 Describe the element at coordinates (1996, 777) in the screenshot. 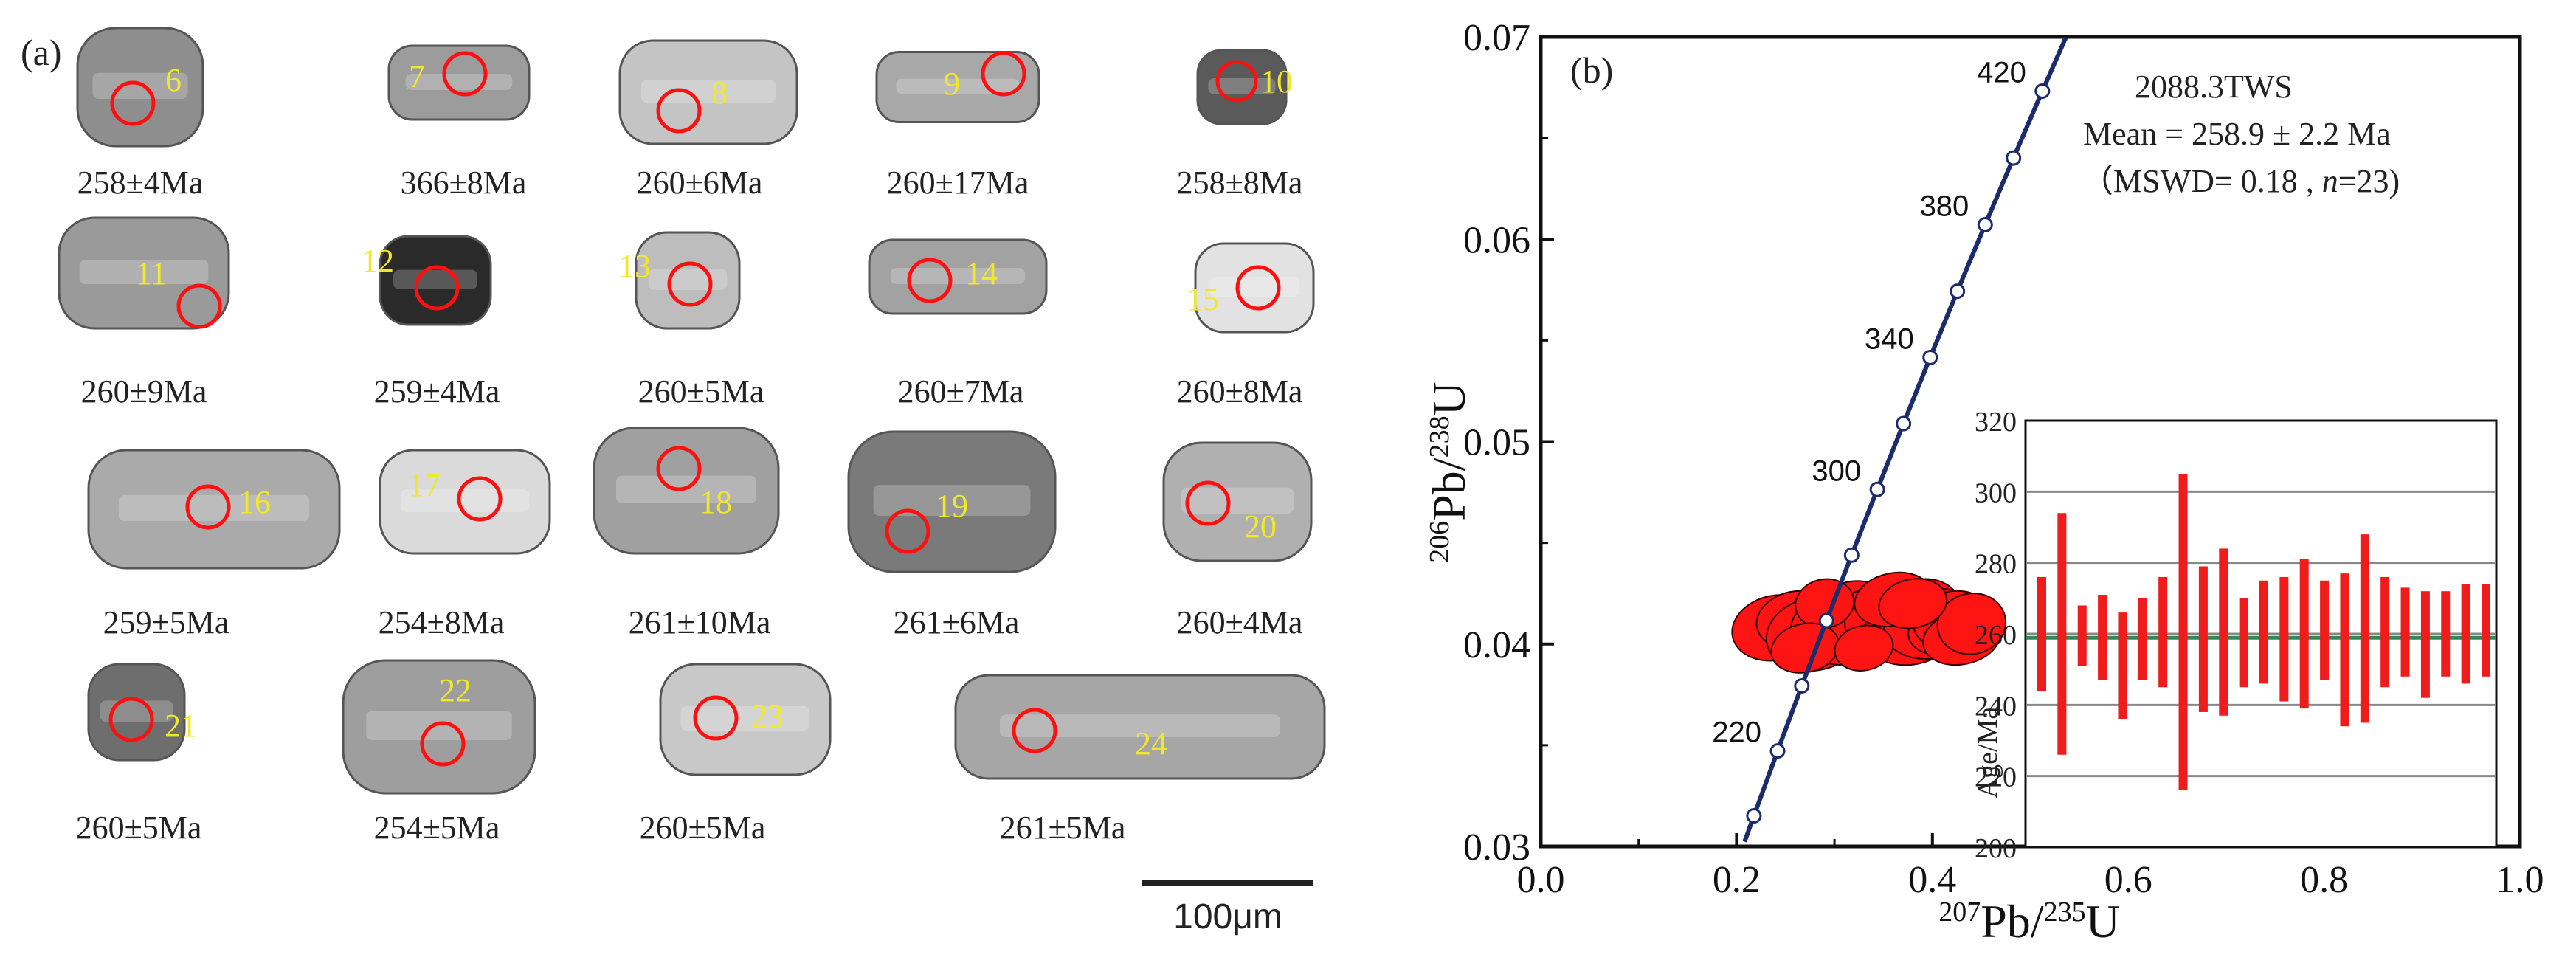

I see `inset-y-tick-label-1: 220` at that location.